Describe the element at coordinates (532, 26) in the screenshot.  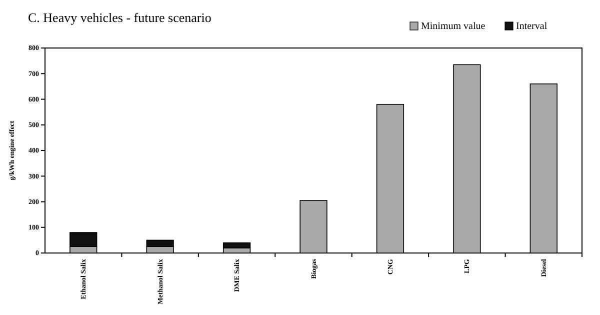
I see `legend-label: Interval` at that location.